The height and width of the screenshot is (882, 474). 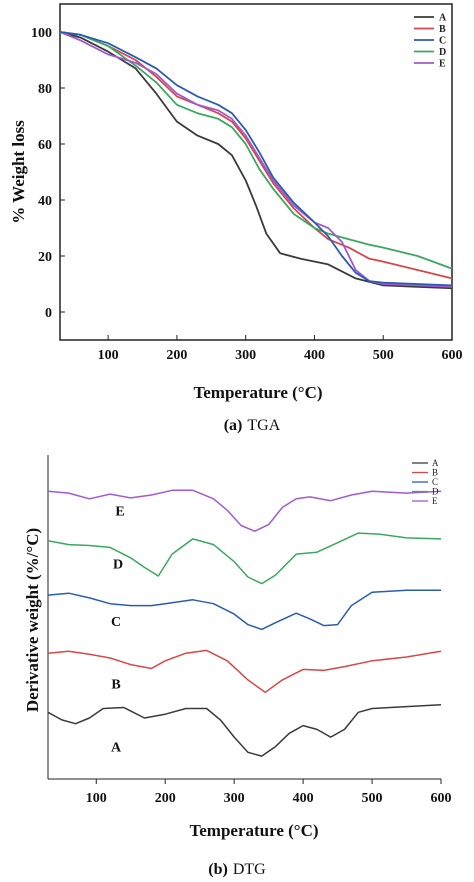 I want to click on dtg-curve-label-e: E, so click(x=119, y=511).